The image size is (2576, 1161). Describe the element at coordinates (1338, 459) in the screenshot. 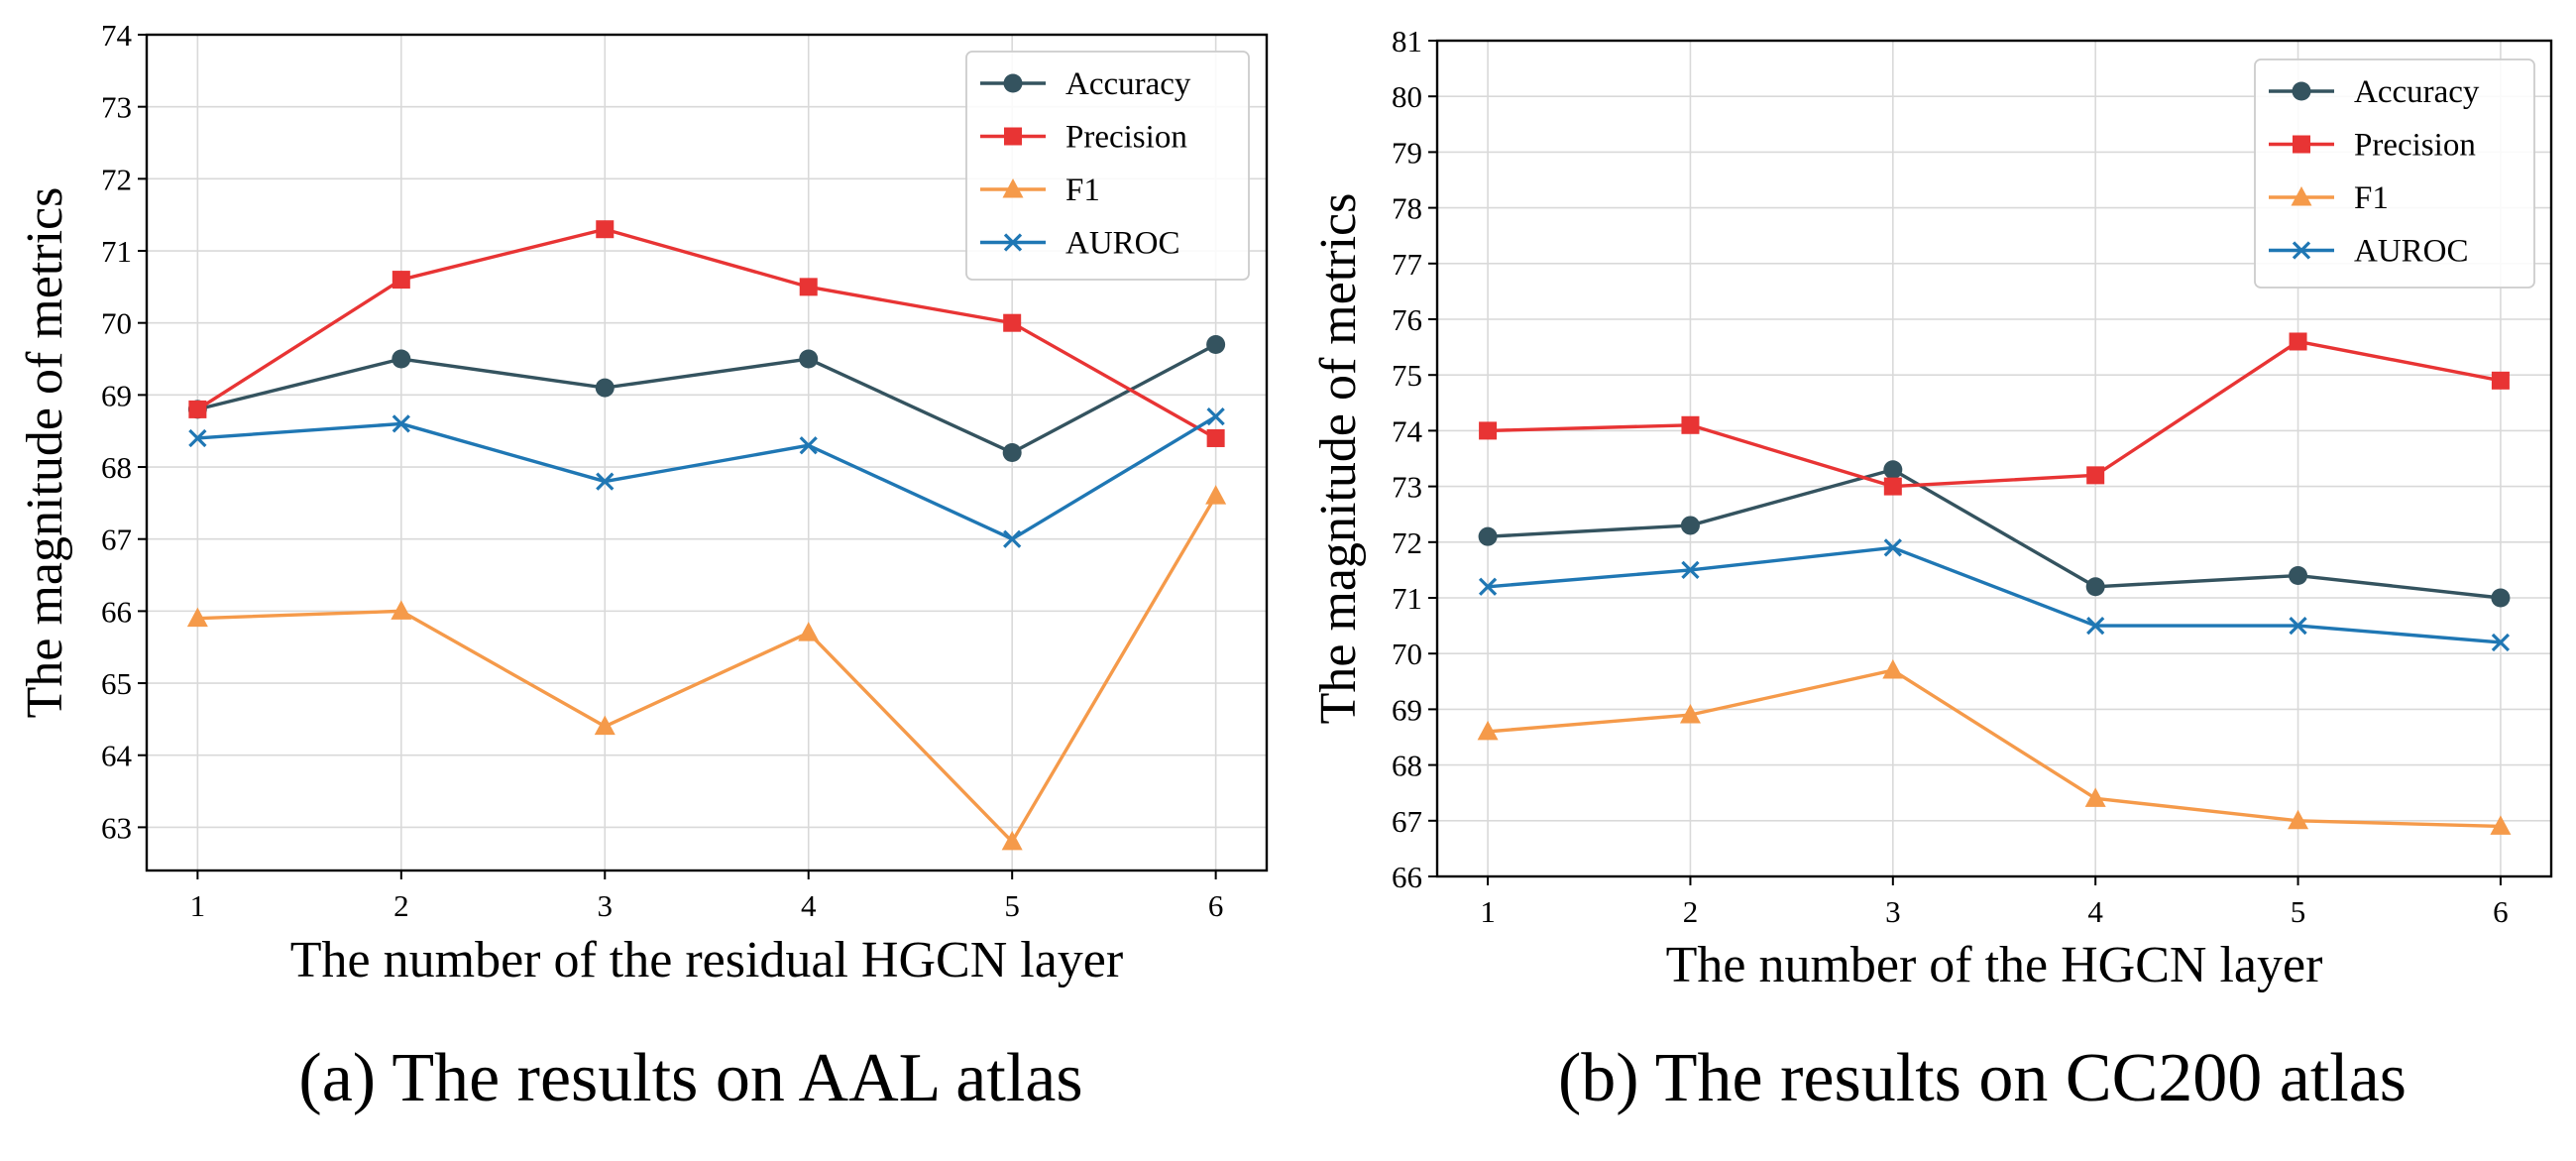

I see `y-axis-label: The magnitude of metrics` at that location.